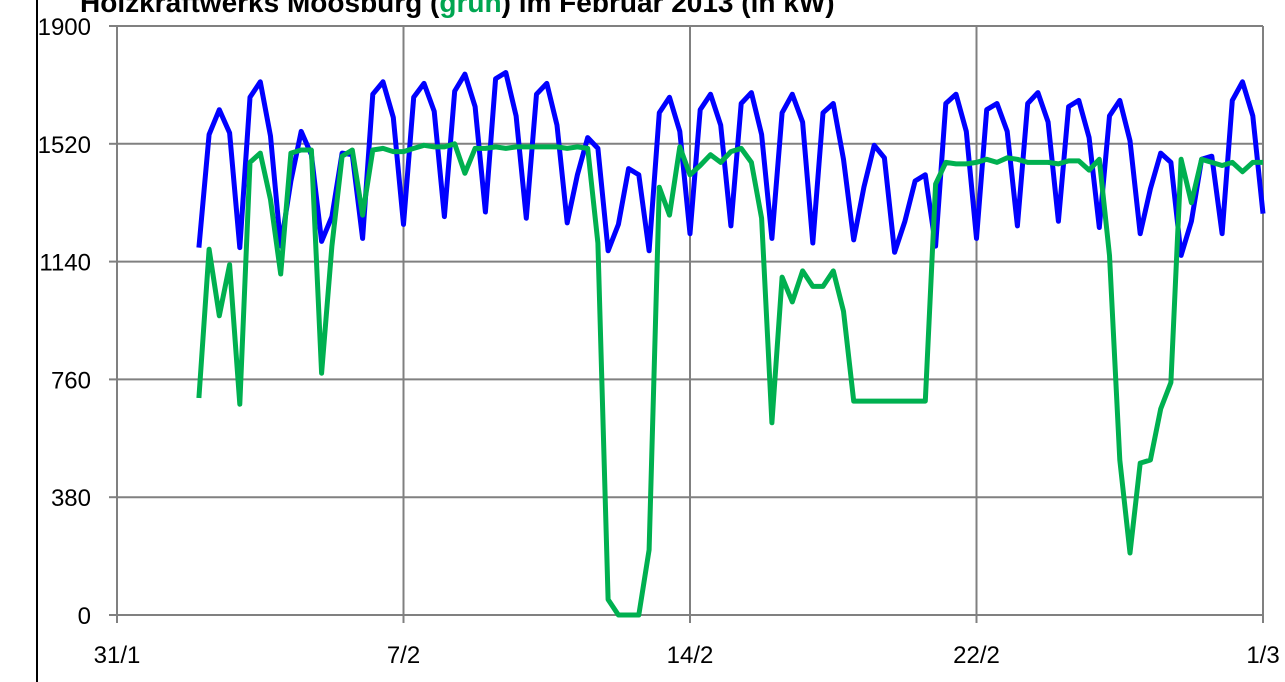 The height and width of the screenshot is (682, 1285). Describe the element at coordinates (976, 655) in the screenshot. I see `x-tick-label: 22/2` at that location.